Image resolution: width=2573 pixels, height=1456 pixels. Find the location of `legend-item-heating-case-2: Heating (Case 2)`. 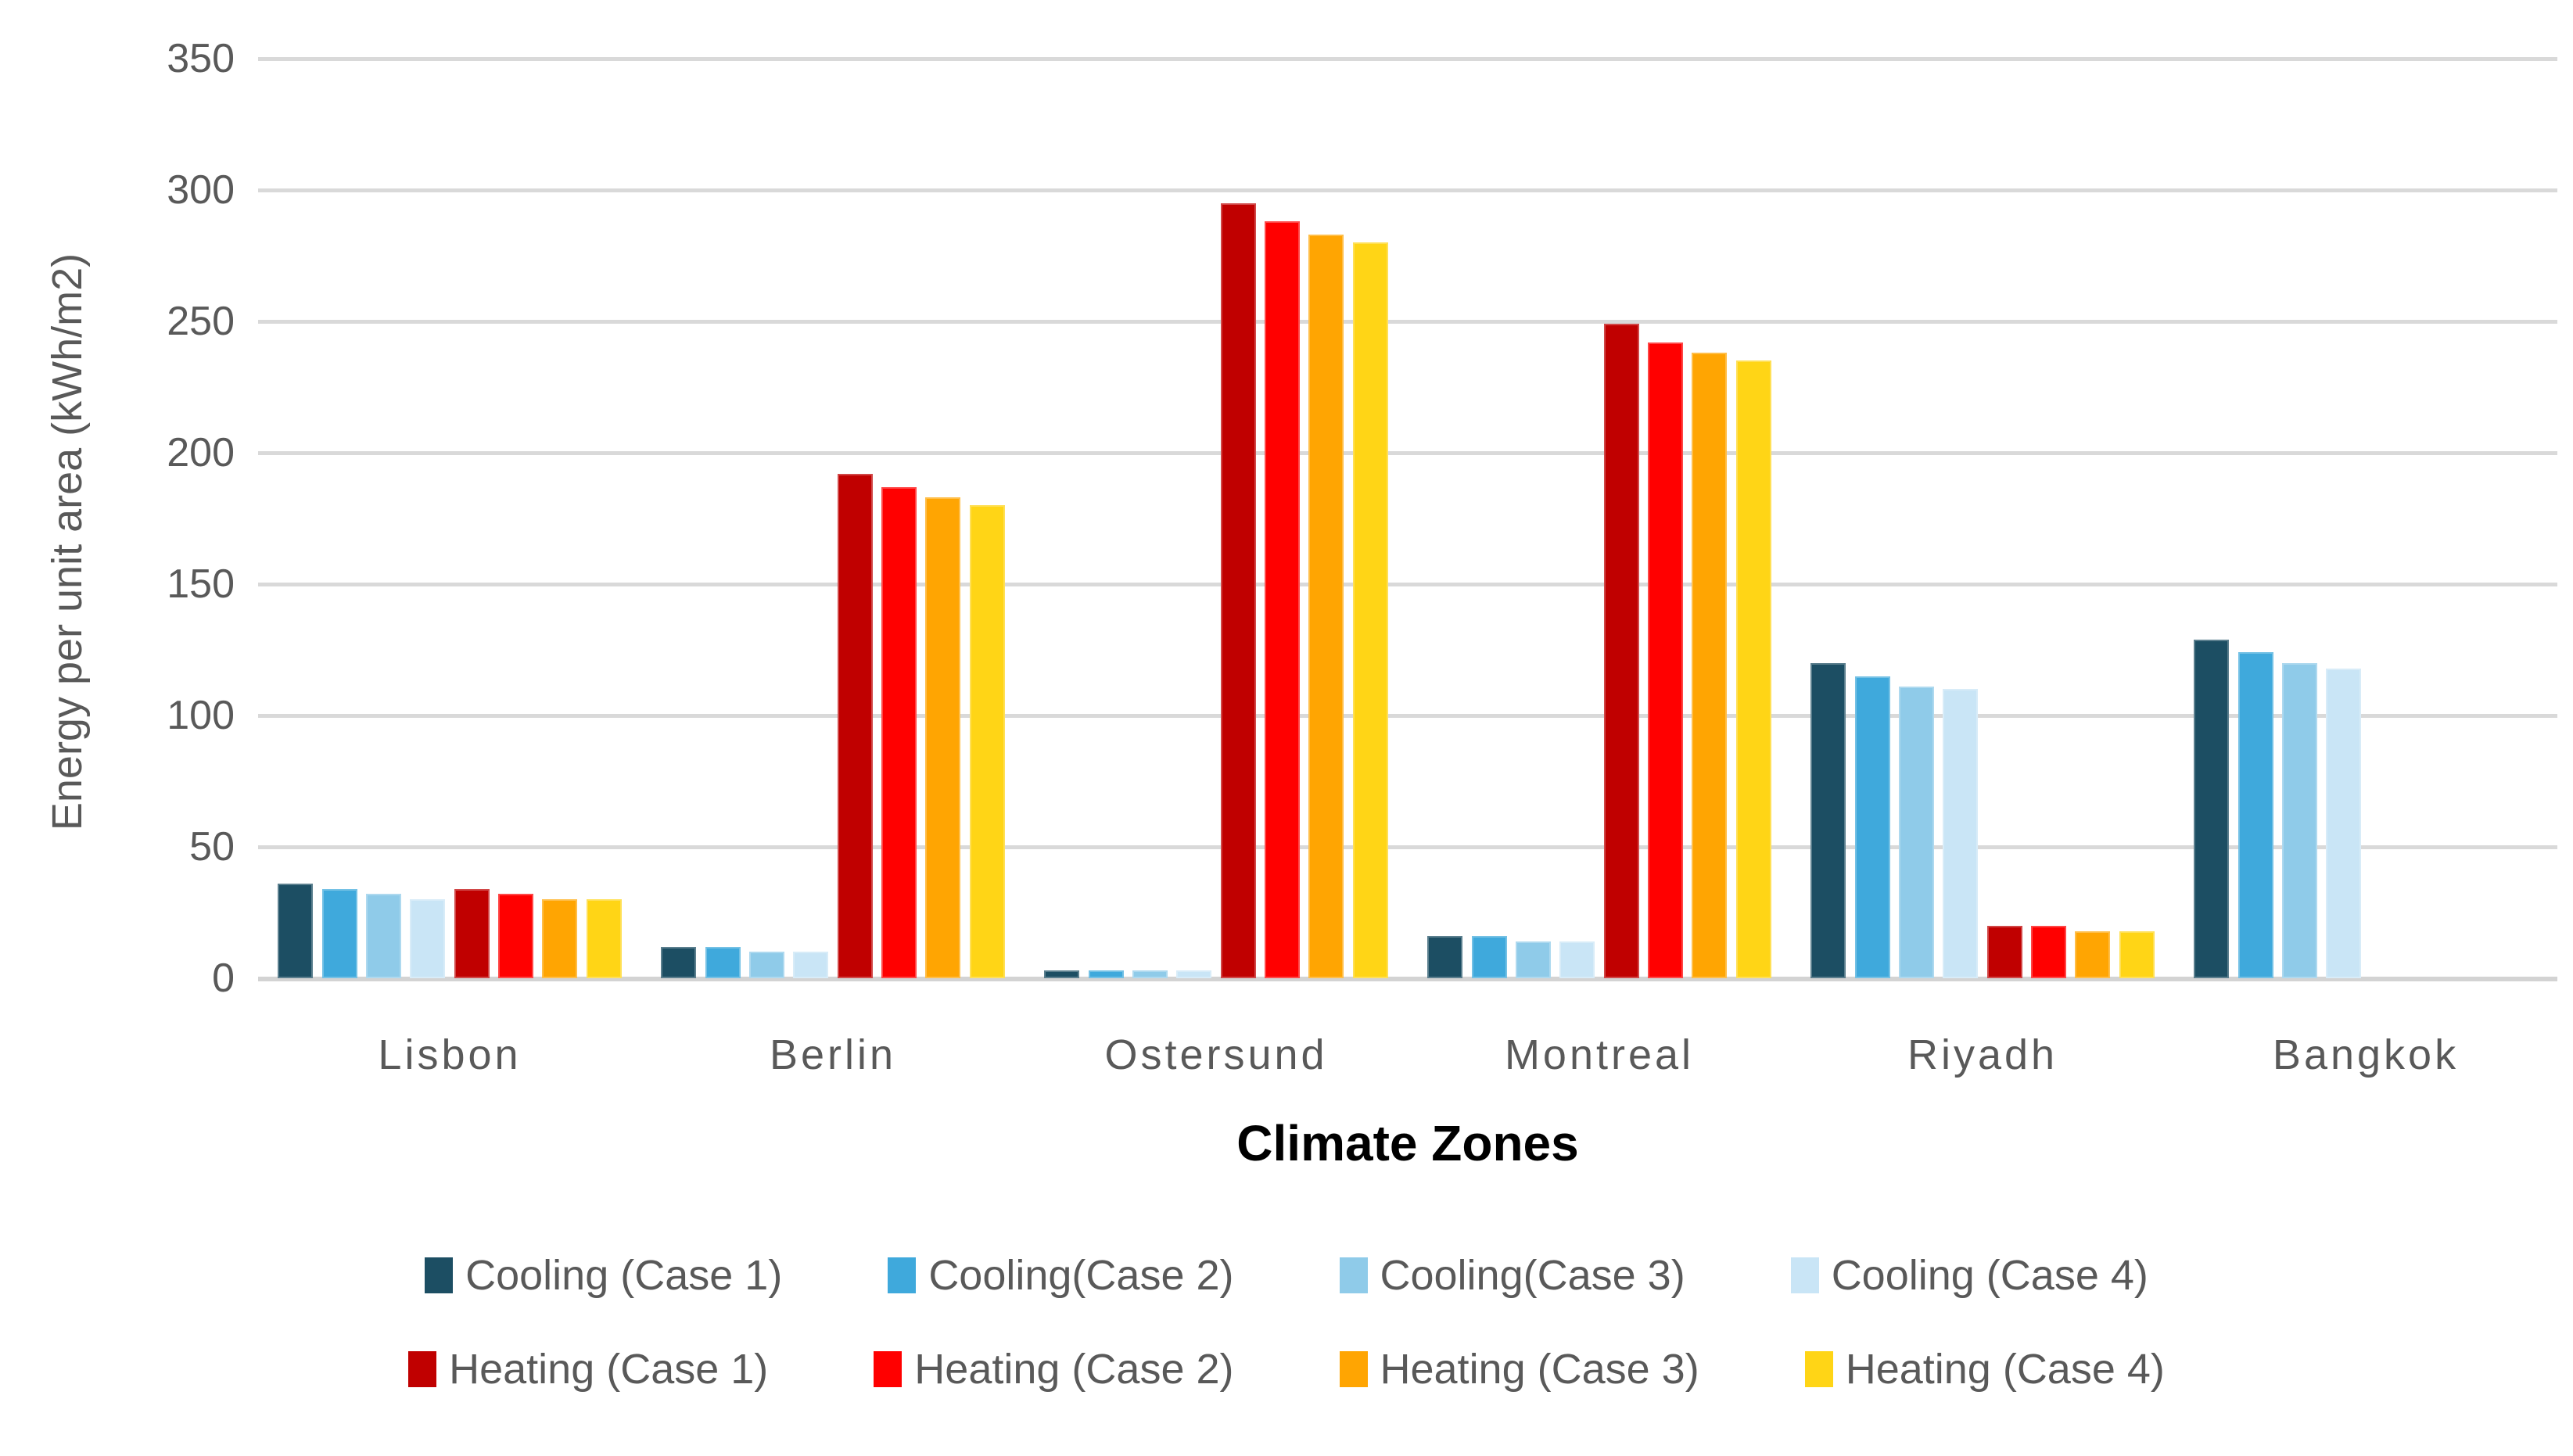

legend-item-heating-case-2: Heating (Case 2) is located at coordinates (1054, 1369).